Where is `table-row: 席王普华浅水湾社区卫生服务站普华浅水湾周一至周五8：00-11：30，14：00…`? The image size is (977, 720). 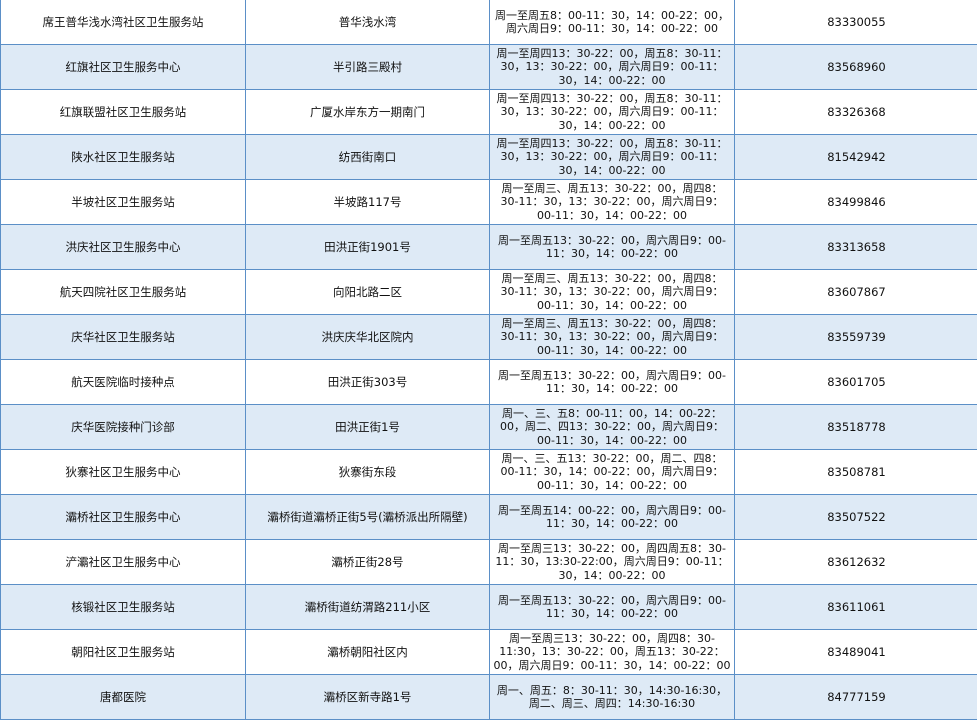 table-row: 席王普华浅水湾社区卫生服务站普华浅水湾周一至周五8：00-11：30，14：00… is located at coordinates (489, 22).